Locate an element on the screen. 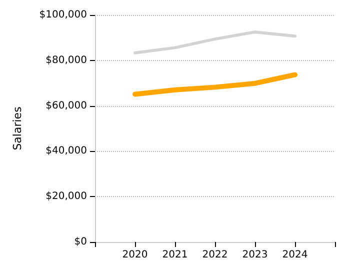  line-series is located at coordinates (215, 42).